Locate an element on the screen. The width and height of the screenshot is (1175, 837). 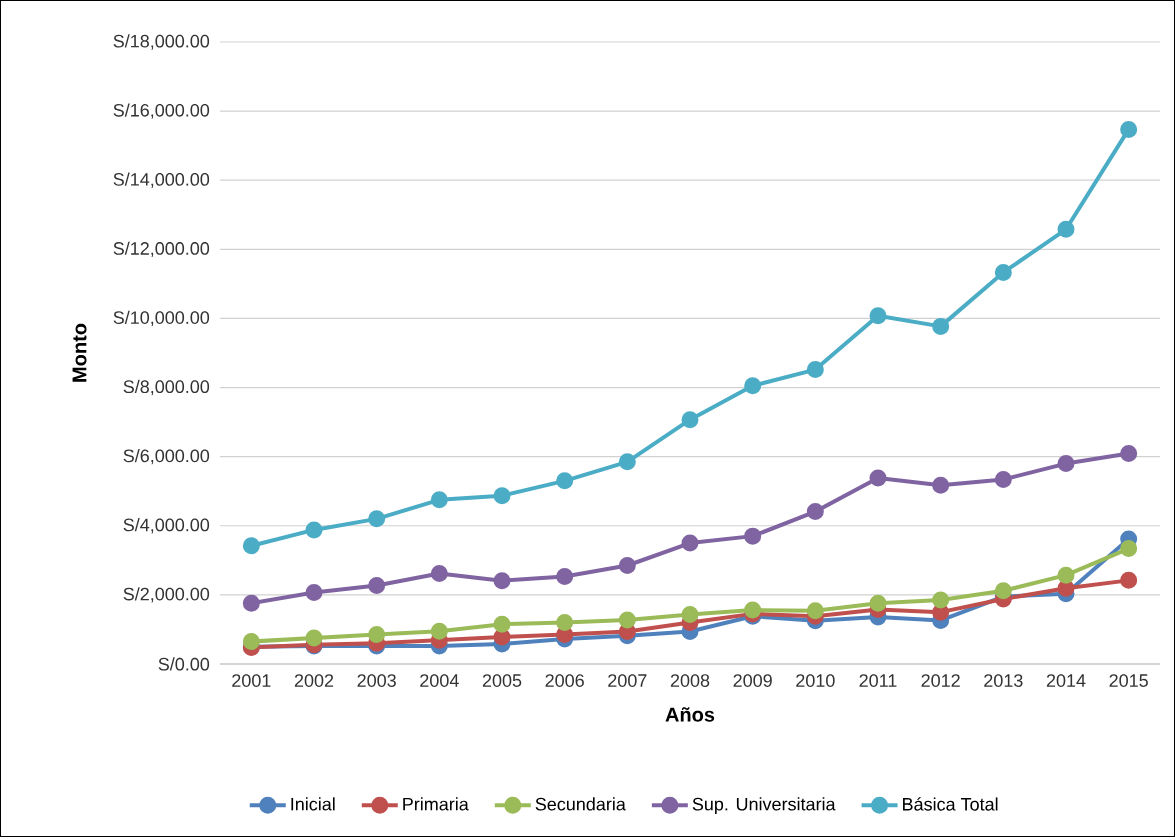
x-tick-label: 2004 is located at coordinates (439, 680).